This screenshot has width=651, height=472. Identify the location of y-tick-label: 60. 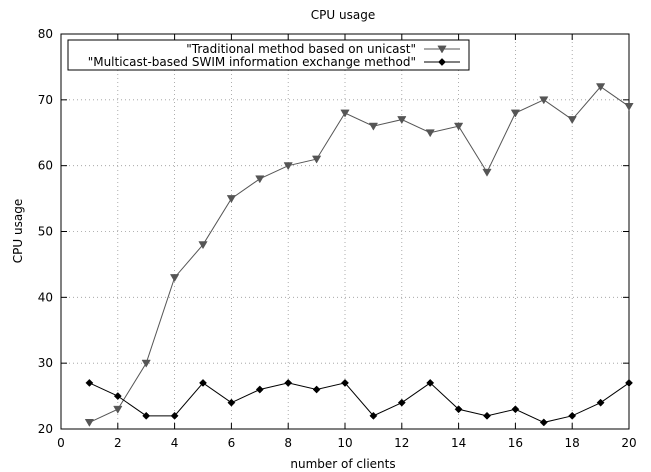
(45, 166).